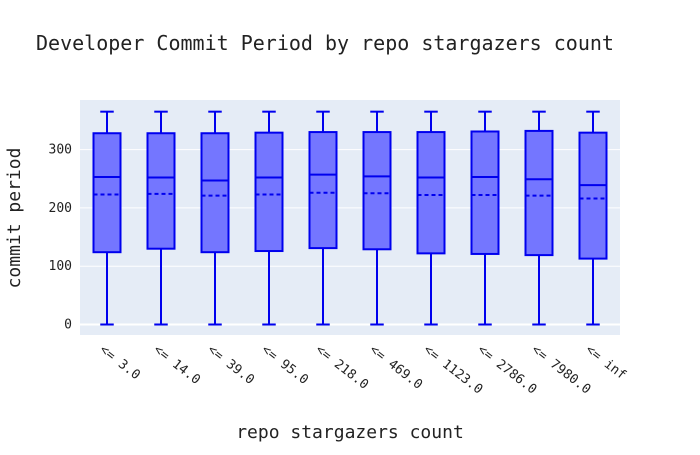  I want to click on x-tick-label: <= 39.0, so click(231, 365).